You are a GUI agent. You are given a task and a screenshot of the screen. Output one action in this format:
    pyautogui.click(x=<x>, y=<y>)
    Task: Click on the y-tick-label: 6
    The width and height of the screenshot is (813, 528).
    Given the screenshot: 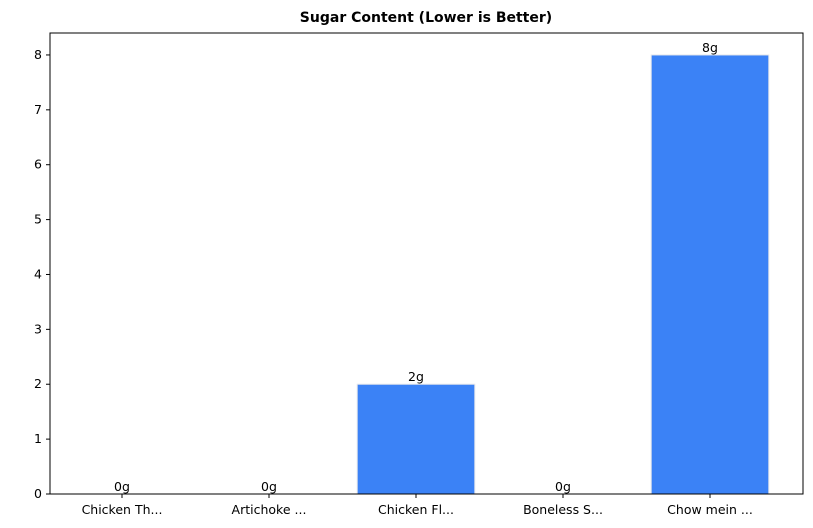 What is the action you would take?
    pyautogui.click(x=38, y=164)
    